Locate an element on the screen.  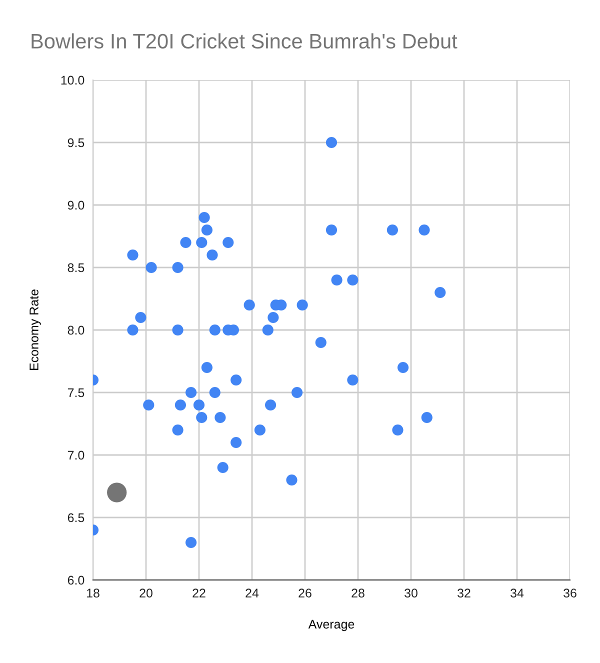
x-tick-label: 34 is located at coordinates (517, 593).